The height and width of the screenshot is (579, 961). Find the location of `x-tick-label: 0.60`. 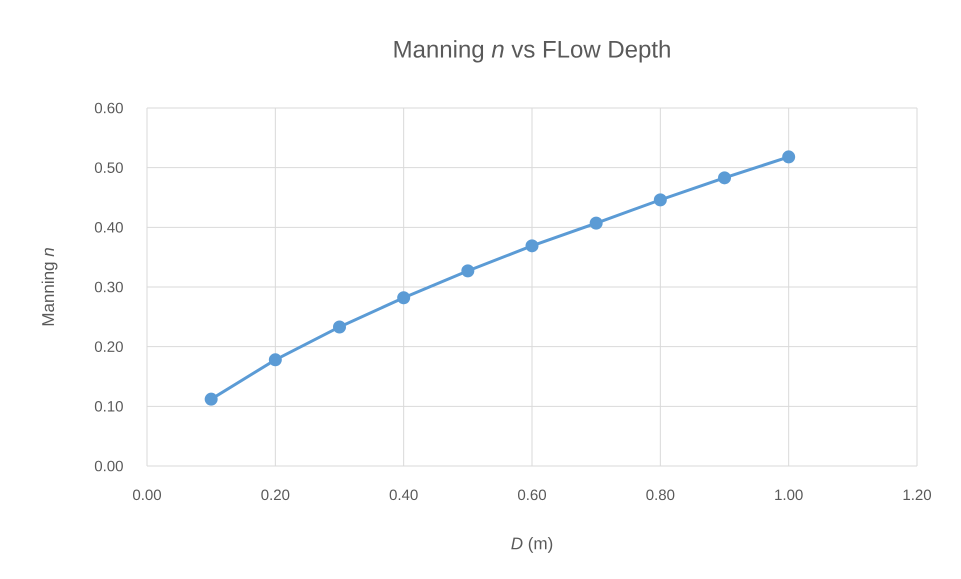

x-tick-label: 0.60 is located at coordinates (532, 495).